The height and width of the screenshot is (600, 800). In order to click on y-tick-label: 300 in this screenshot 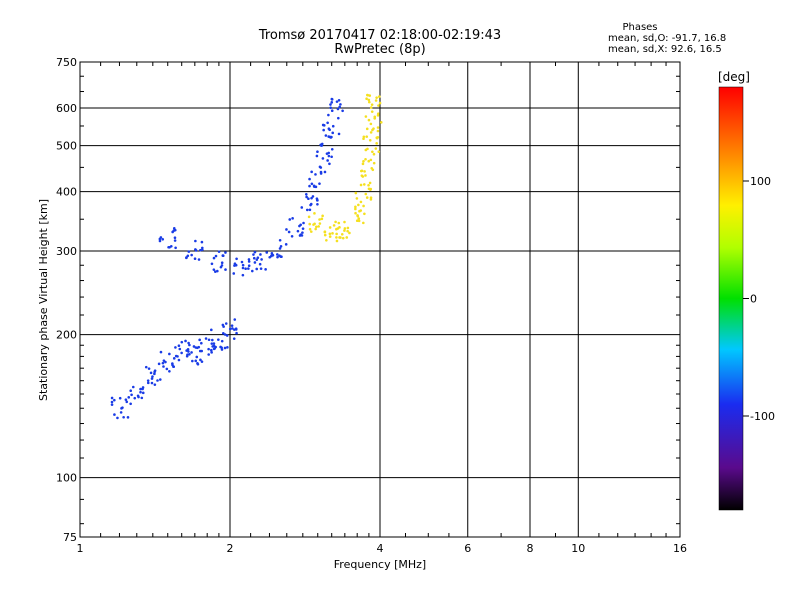, I will do `click(66, 251)`.